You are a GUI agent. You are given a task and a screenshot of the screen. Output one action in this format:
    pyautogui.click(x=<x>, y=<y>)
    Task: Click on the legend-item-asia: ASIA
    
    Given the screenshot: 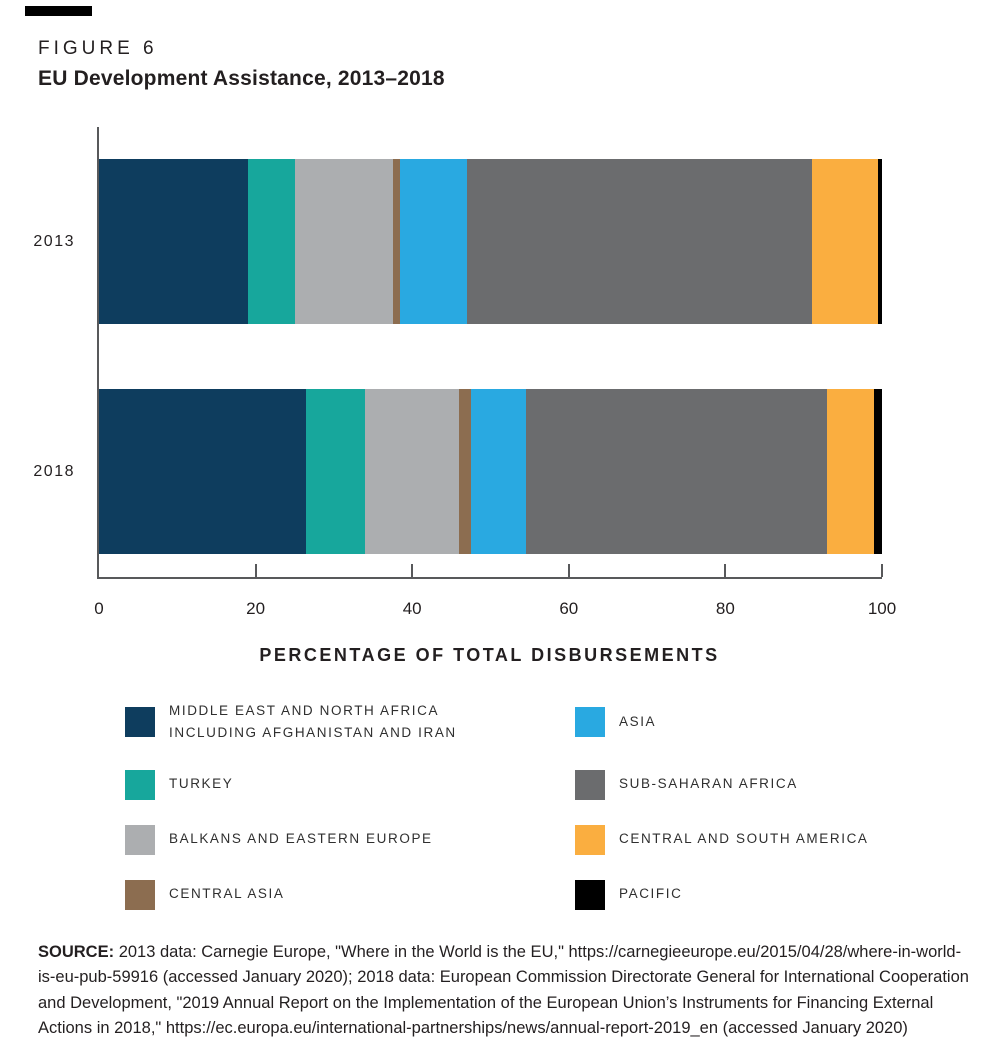 What is the action you would take?
    pyautogui.click(x=787, y=722)
    